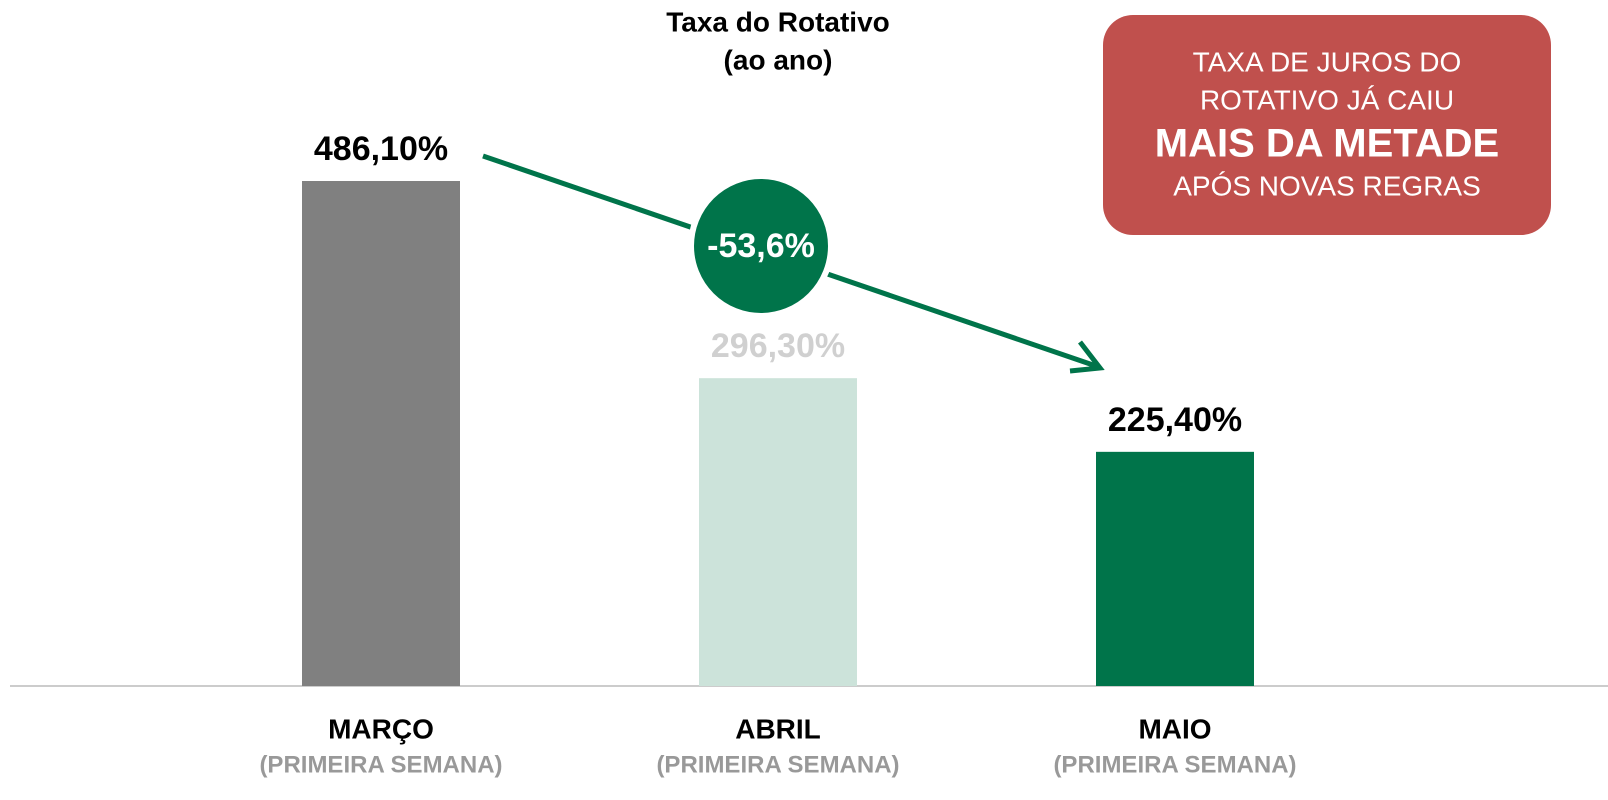 The image size is (1608, 800). I want to click on x-tick-label: ABRIL, so click(778, 728).